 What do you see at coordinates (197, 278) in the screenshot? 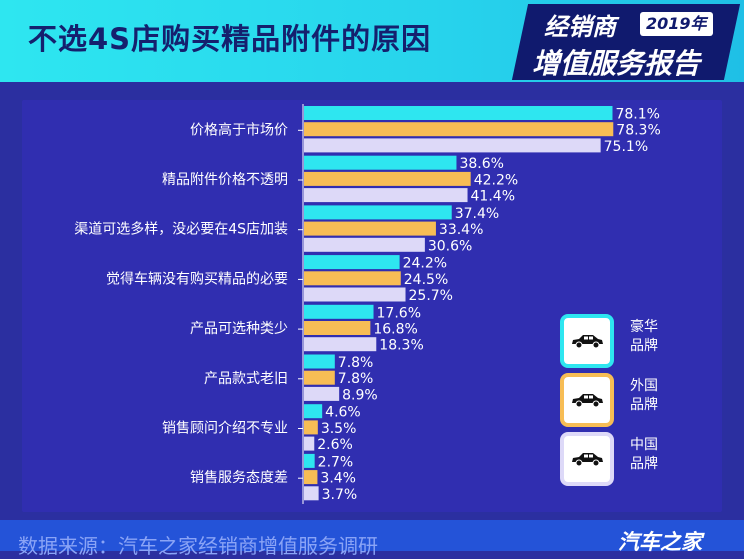
I see `category-label: 觉得车辆没有购买精品的必要` at bounding box center [197, 278].